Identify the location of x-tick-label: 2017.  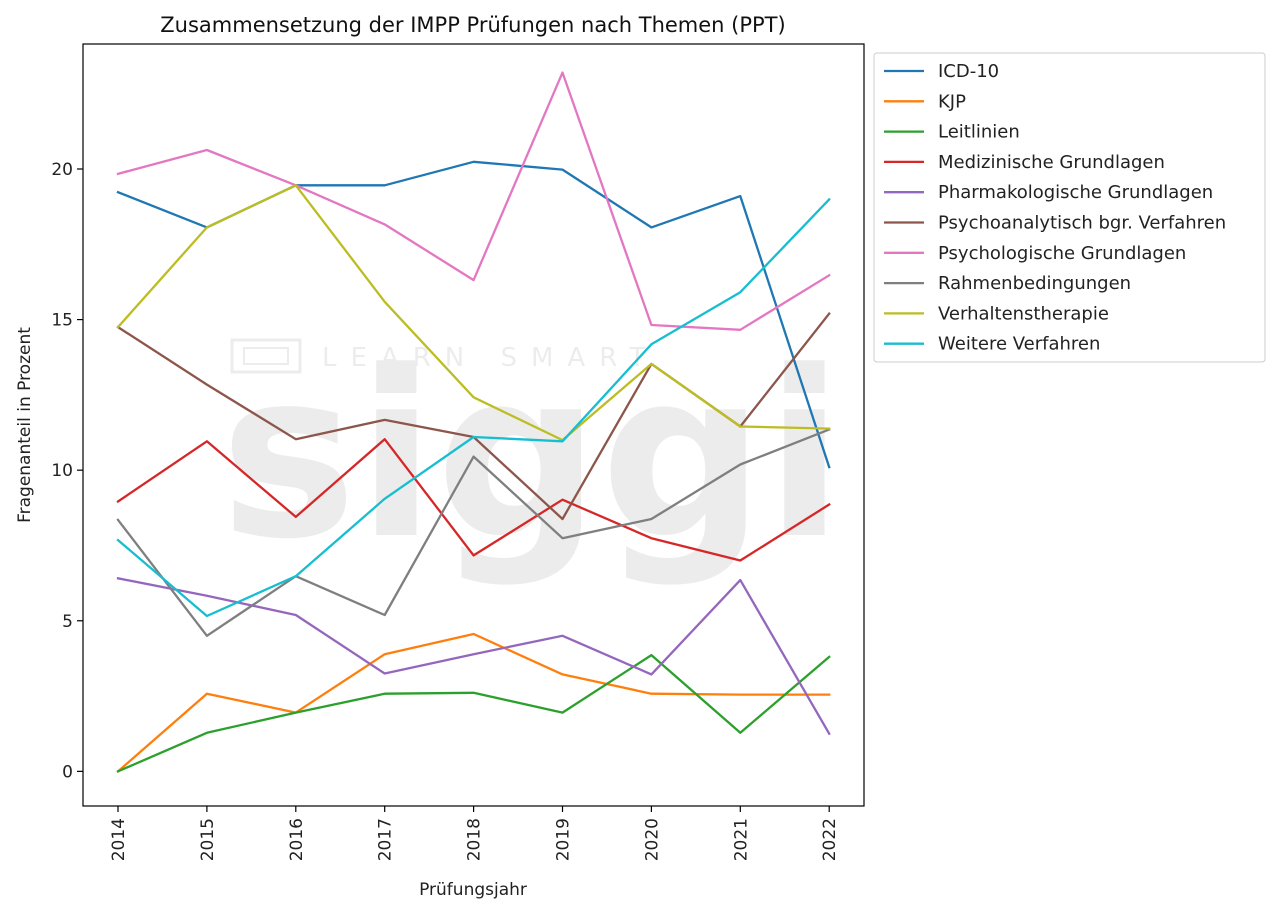
(386, 839).